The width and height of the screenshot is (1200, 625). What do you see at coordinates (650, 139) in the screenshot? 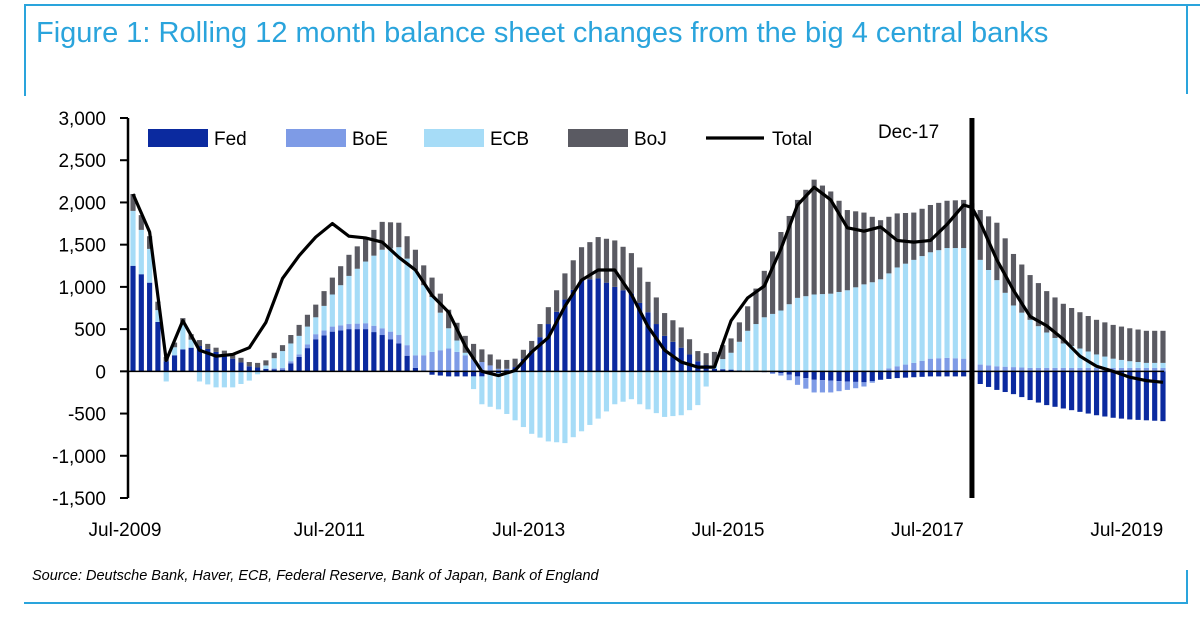
I see `legend-label-boj: BoJ` at bounding box center [650, 139].